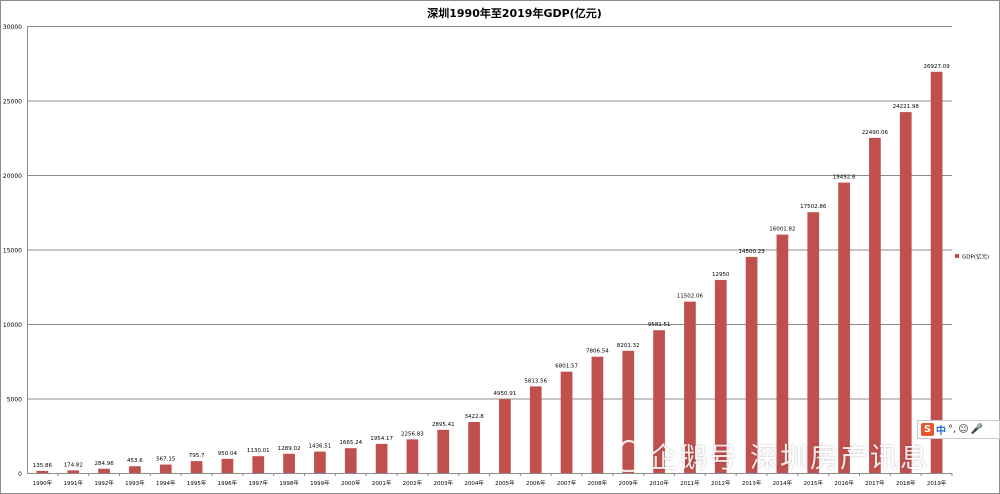 This screenshot has width=1000, height=494. What do you see at coordinates (135, 483) in the screenshot?
I see `x-tick-label: 1993年` at bounding box center [135, 483].